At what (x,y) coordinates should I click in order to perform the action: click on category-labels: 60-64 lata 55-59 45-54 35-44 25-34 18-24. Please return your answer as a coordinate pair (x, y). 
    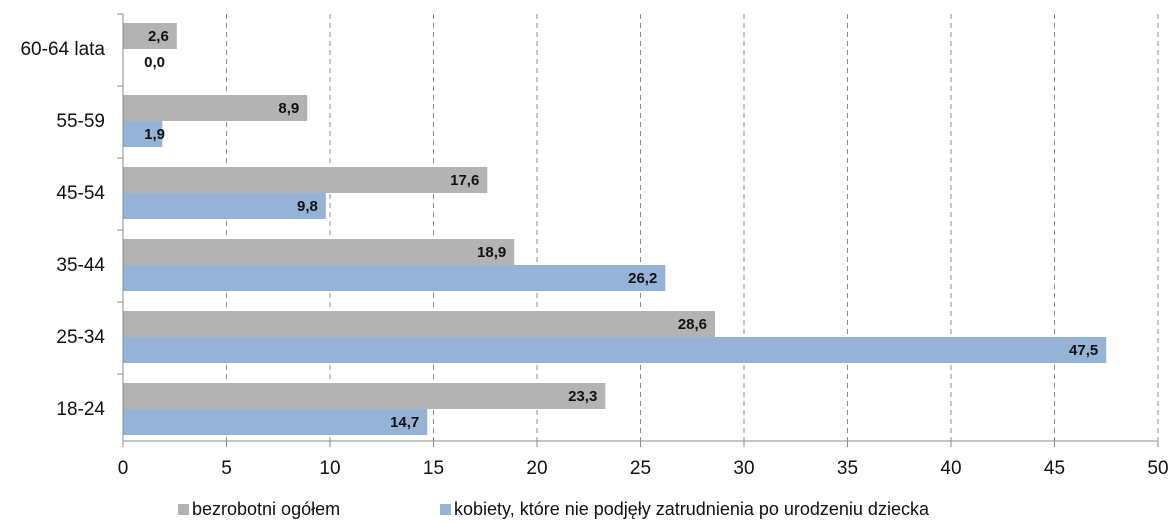
    Looking at the image, I should click on (62, 229).